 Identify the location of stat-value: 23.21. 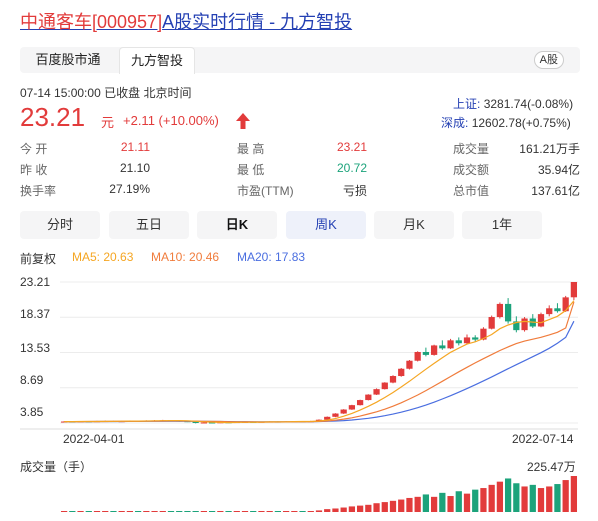
(351, 147).